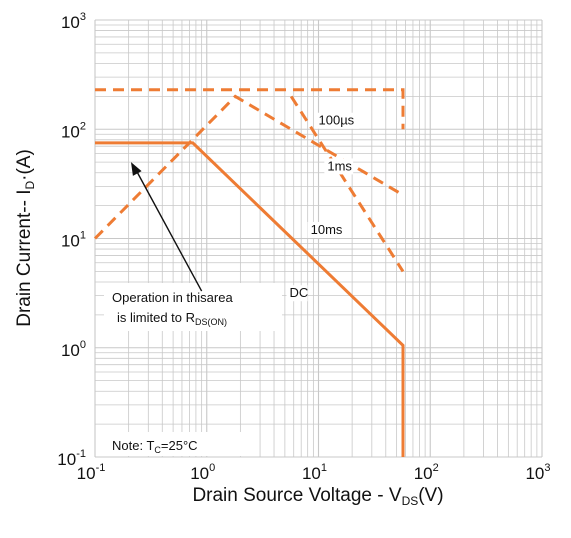  Describe the element at coordinates (426, 472) in the screenshot. I see `x-tick-label: 10²` at that location.